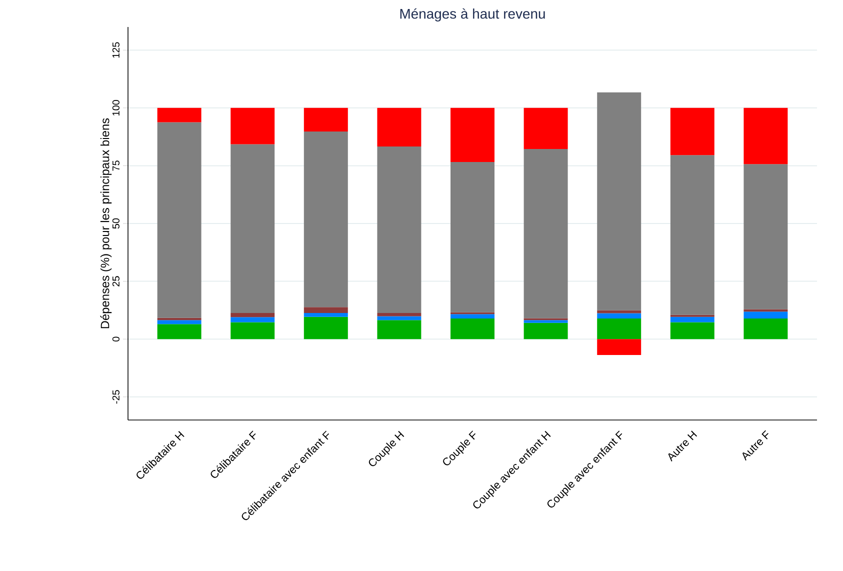 The height and width of the screenshot is (571, 843). What do you see at coordinates (116, 108) in the screenshot?
I see `y-tick-label: 100` at bounding box center [116, 108].